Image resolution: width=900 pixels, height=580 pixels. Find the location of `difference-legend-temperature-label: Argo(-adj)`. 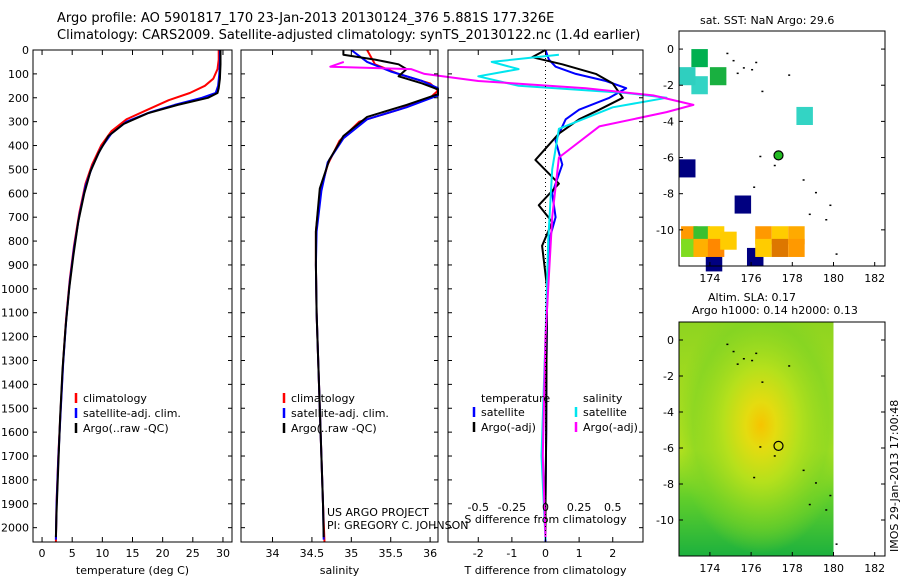

difference-legend-temperature-label: Argo(-adj) is located at coordinates (508, 427).